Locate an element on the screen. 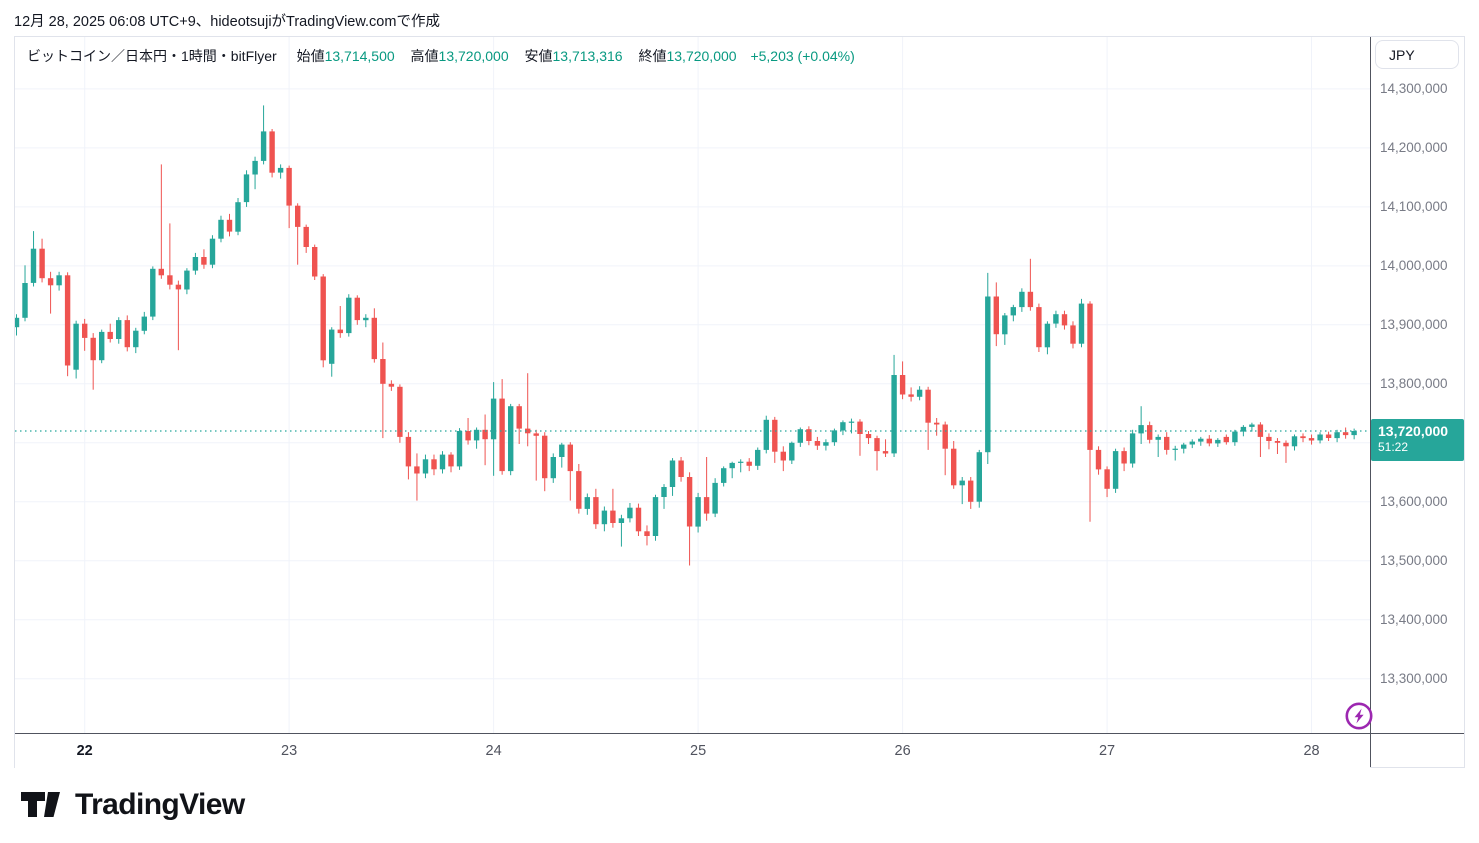 Image resolution: width=1479 pixels, height=843 pixels. high-value: 13,720,000 is located at coordinates (473, 56).